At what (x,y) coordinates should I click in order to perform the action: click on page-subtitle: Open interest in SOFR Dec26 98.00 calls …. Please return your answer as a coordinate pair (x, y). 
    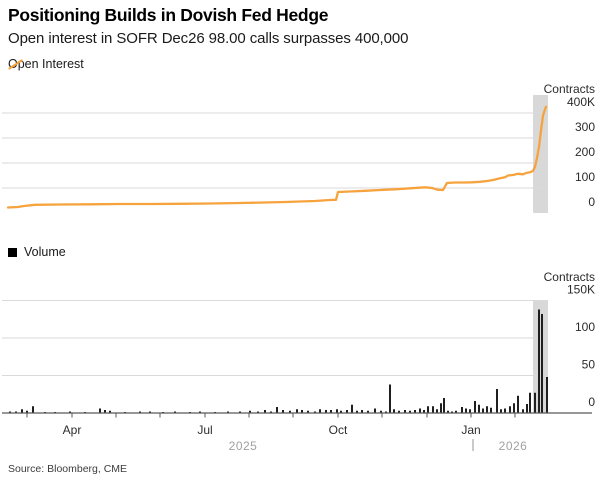
    Looking at the image, I should click on (208, 38).